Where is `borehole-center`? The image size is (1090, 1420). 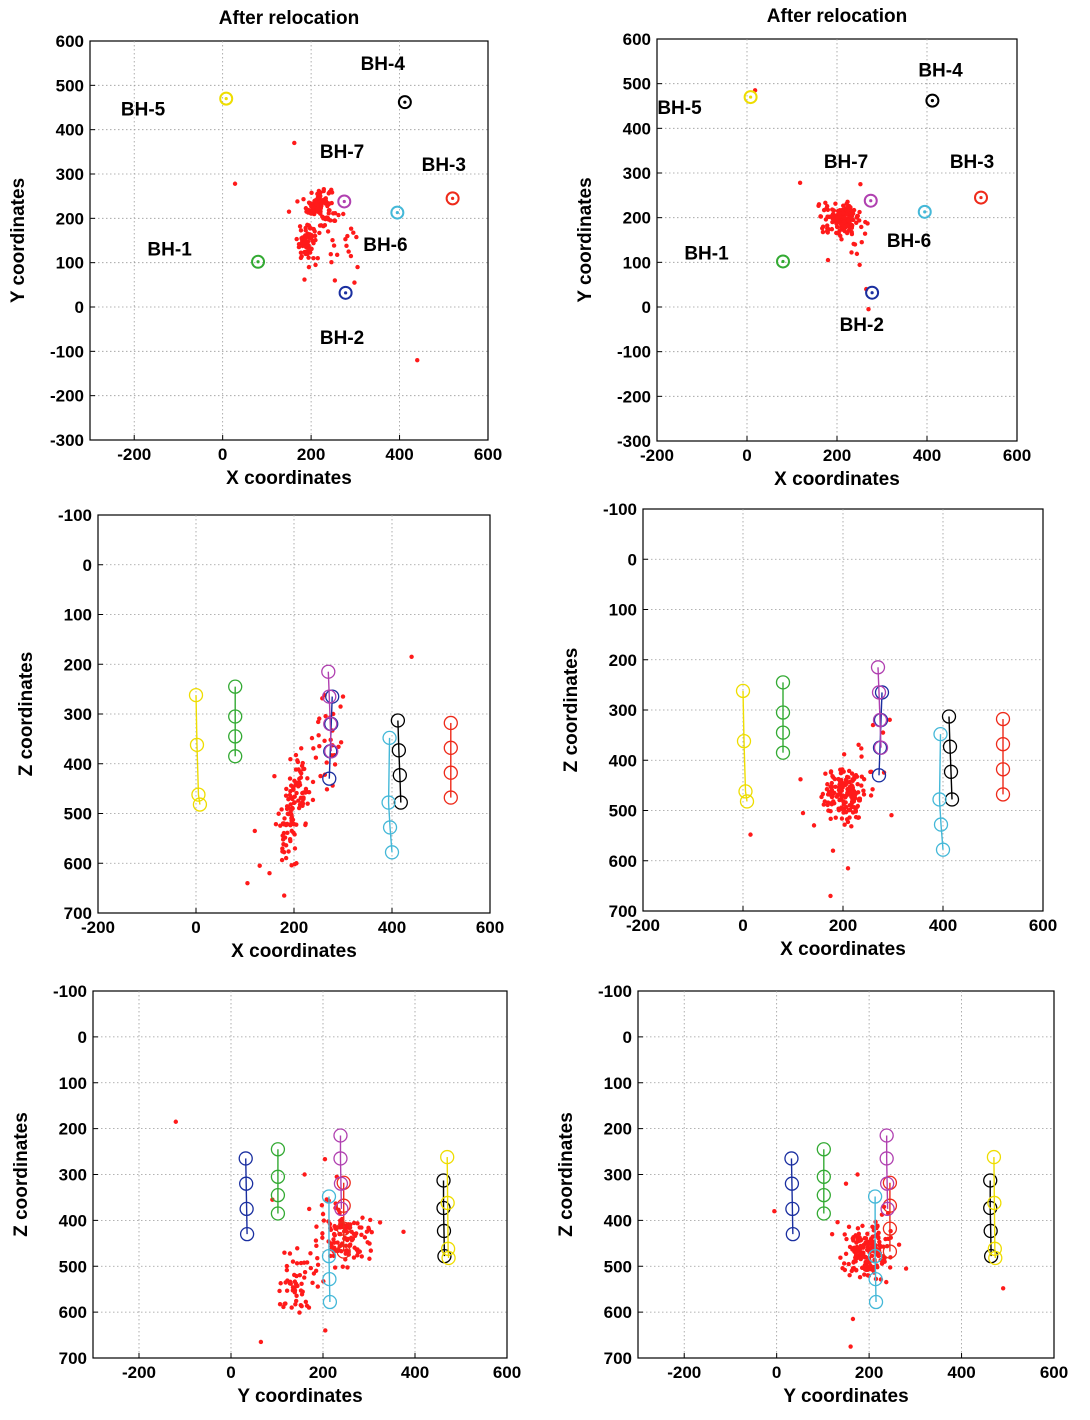
borehole-center is located at coordinates (925, 212).